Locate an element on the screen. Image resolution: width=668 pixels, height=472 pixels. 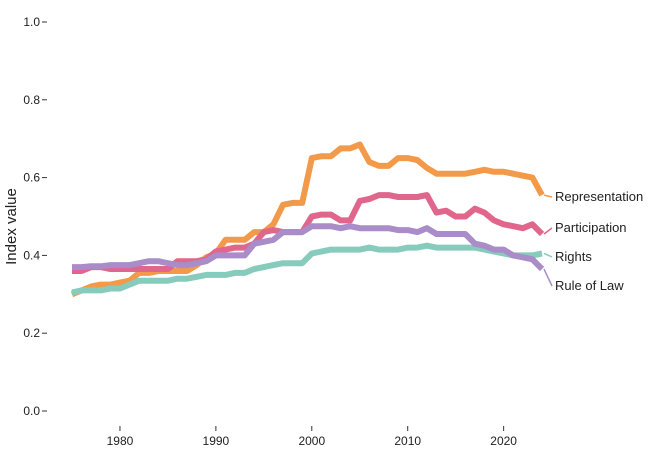
series-line-participation is located at coordinates (308, 233).